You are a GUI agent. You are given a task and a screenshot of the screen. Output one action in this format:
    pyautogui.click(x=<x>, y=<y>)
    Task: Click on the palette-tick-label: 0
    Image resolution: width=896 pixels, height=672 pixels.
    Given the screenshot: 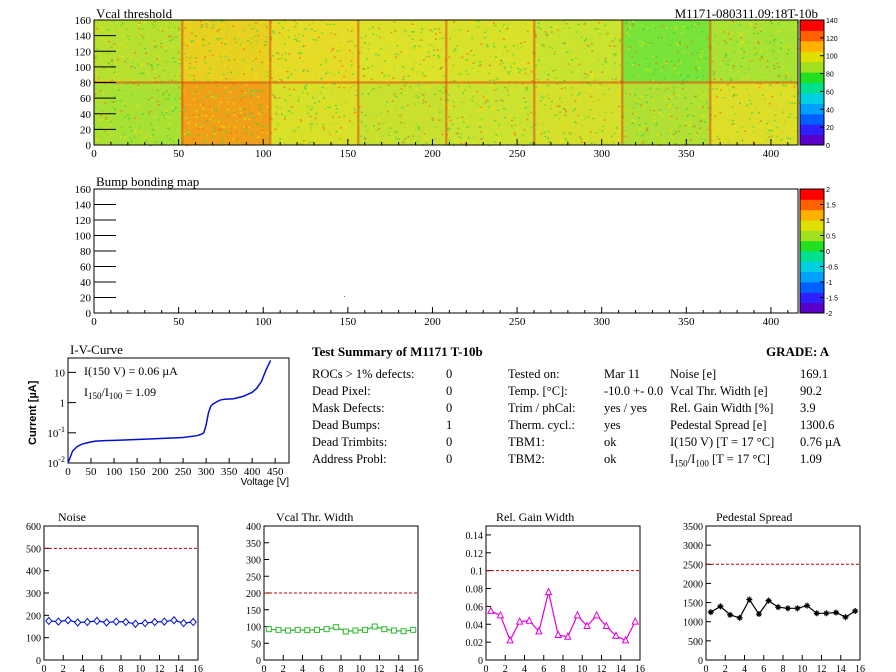 What is the action you would take?
    pyautogui.click(x=828, y=146)
    